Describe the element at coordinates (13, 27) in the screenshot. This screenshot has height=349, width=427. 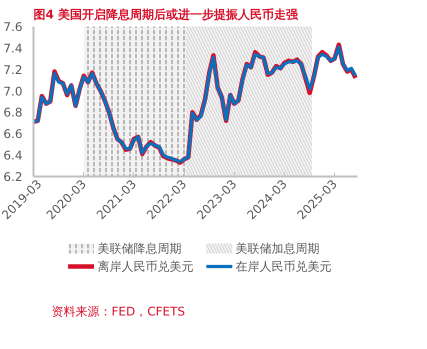
I see `y-tick-label: 7.6` at that location.